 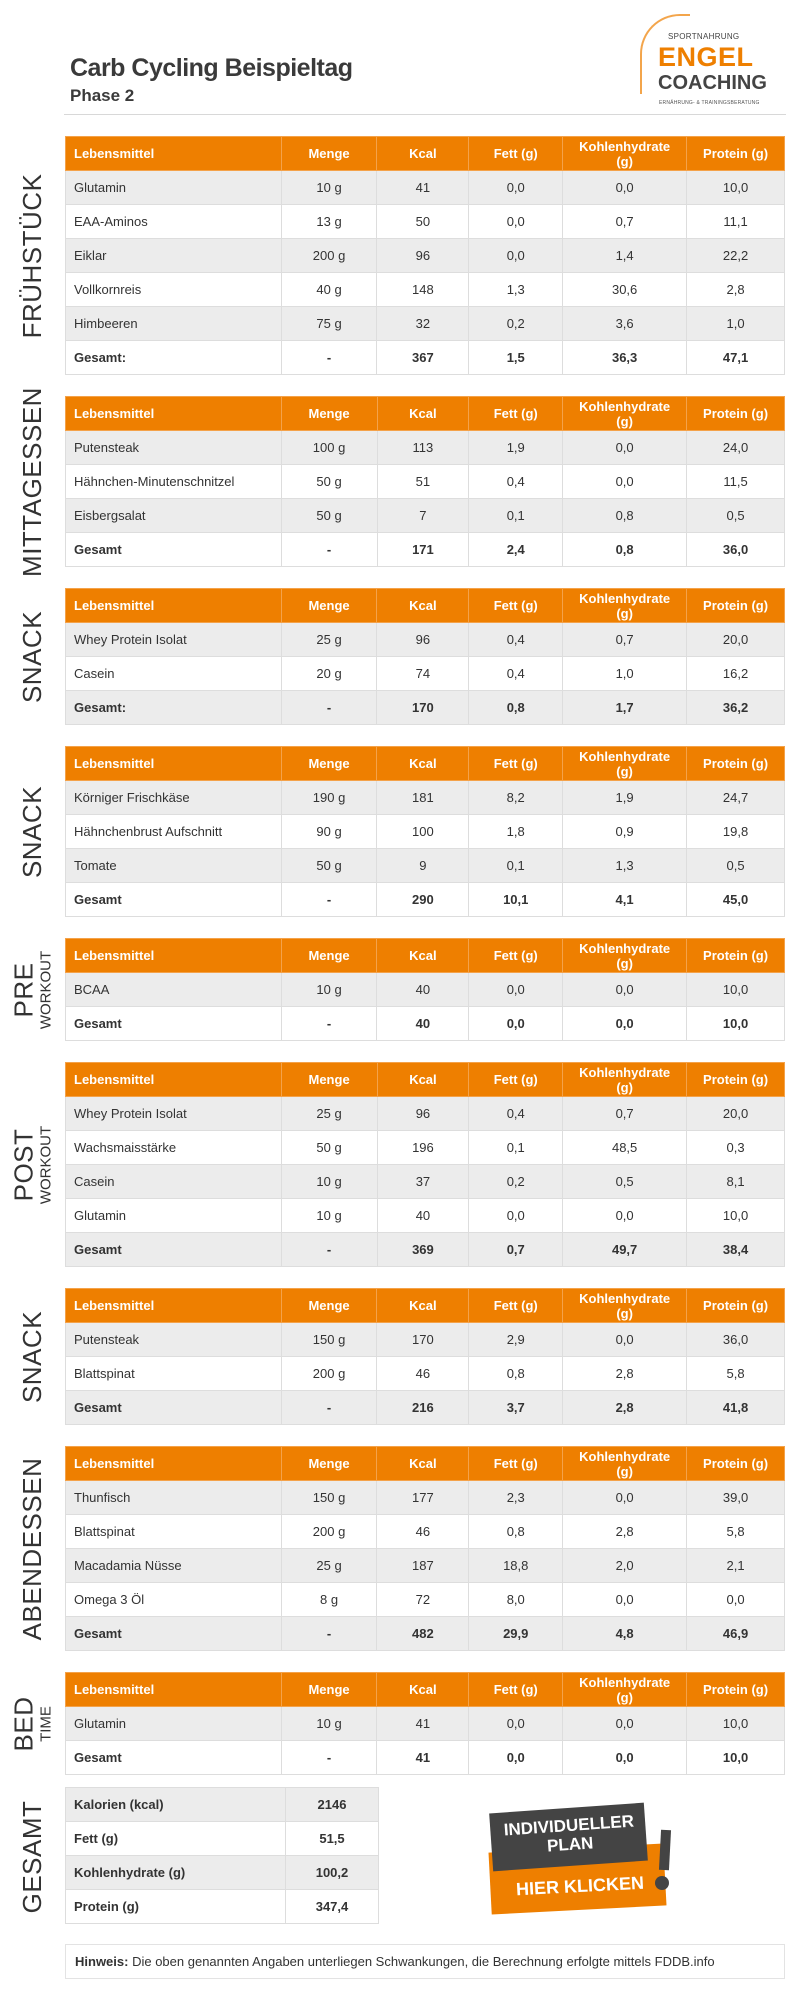 What do you see at coordinates (735, 797) in the screenshot?
I see `table-cell: 24,7` at bounding box center [735, 797].